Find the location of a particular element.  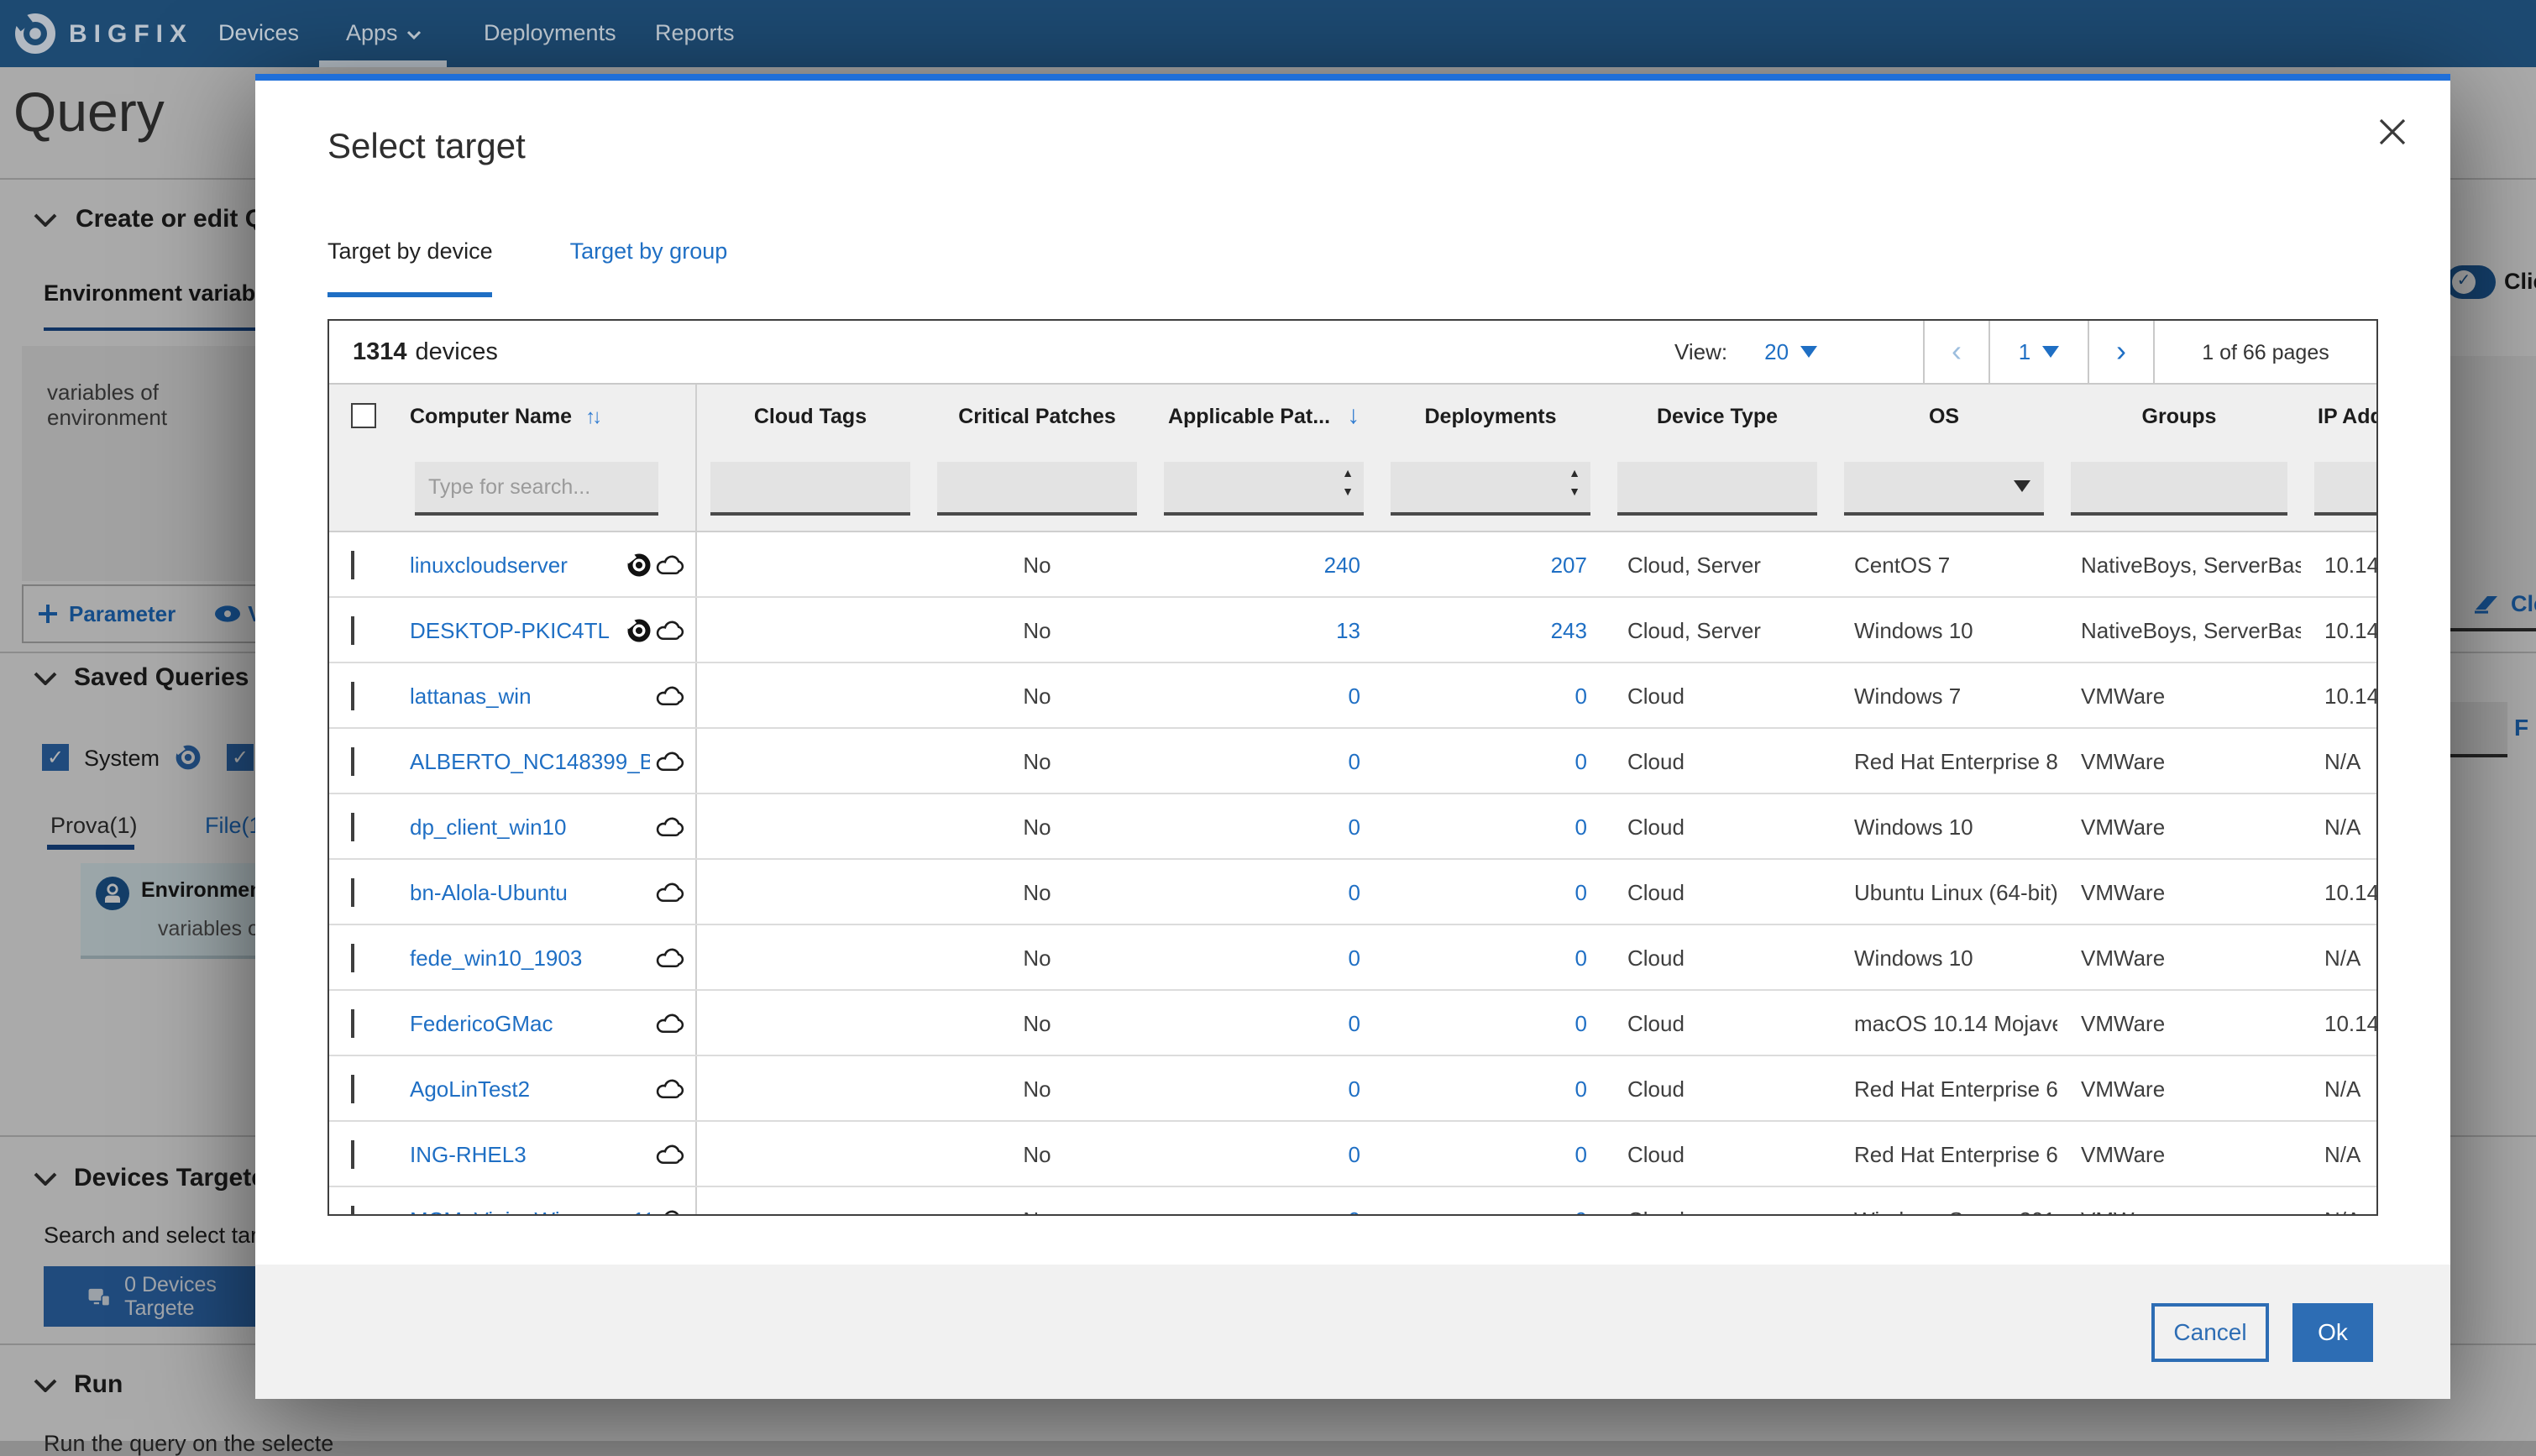

col-cloud-tags: Cloud Tags is located at coordinates (810, 415).